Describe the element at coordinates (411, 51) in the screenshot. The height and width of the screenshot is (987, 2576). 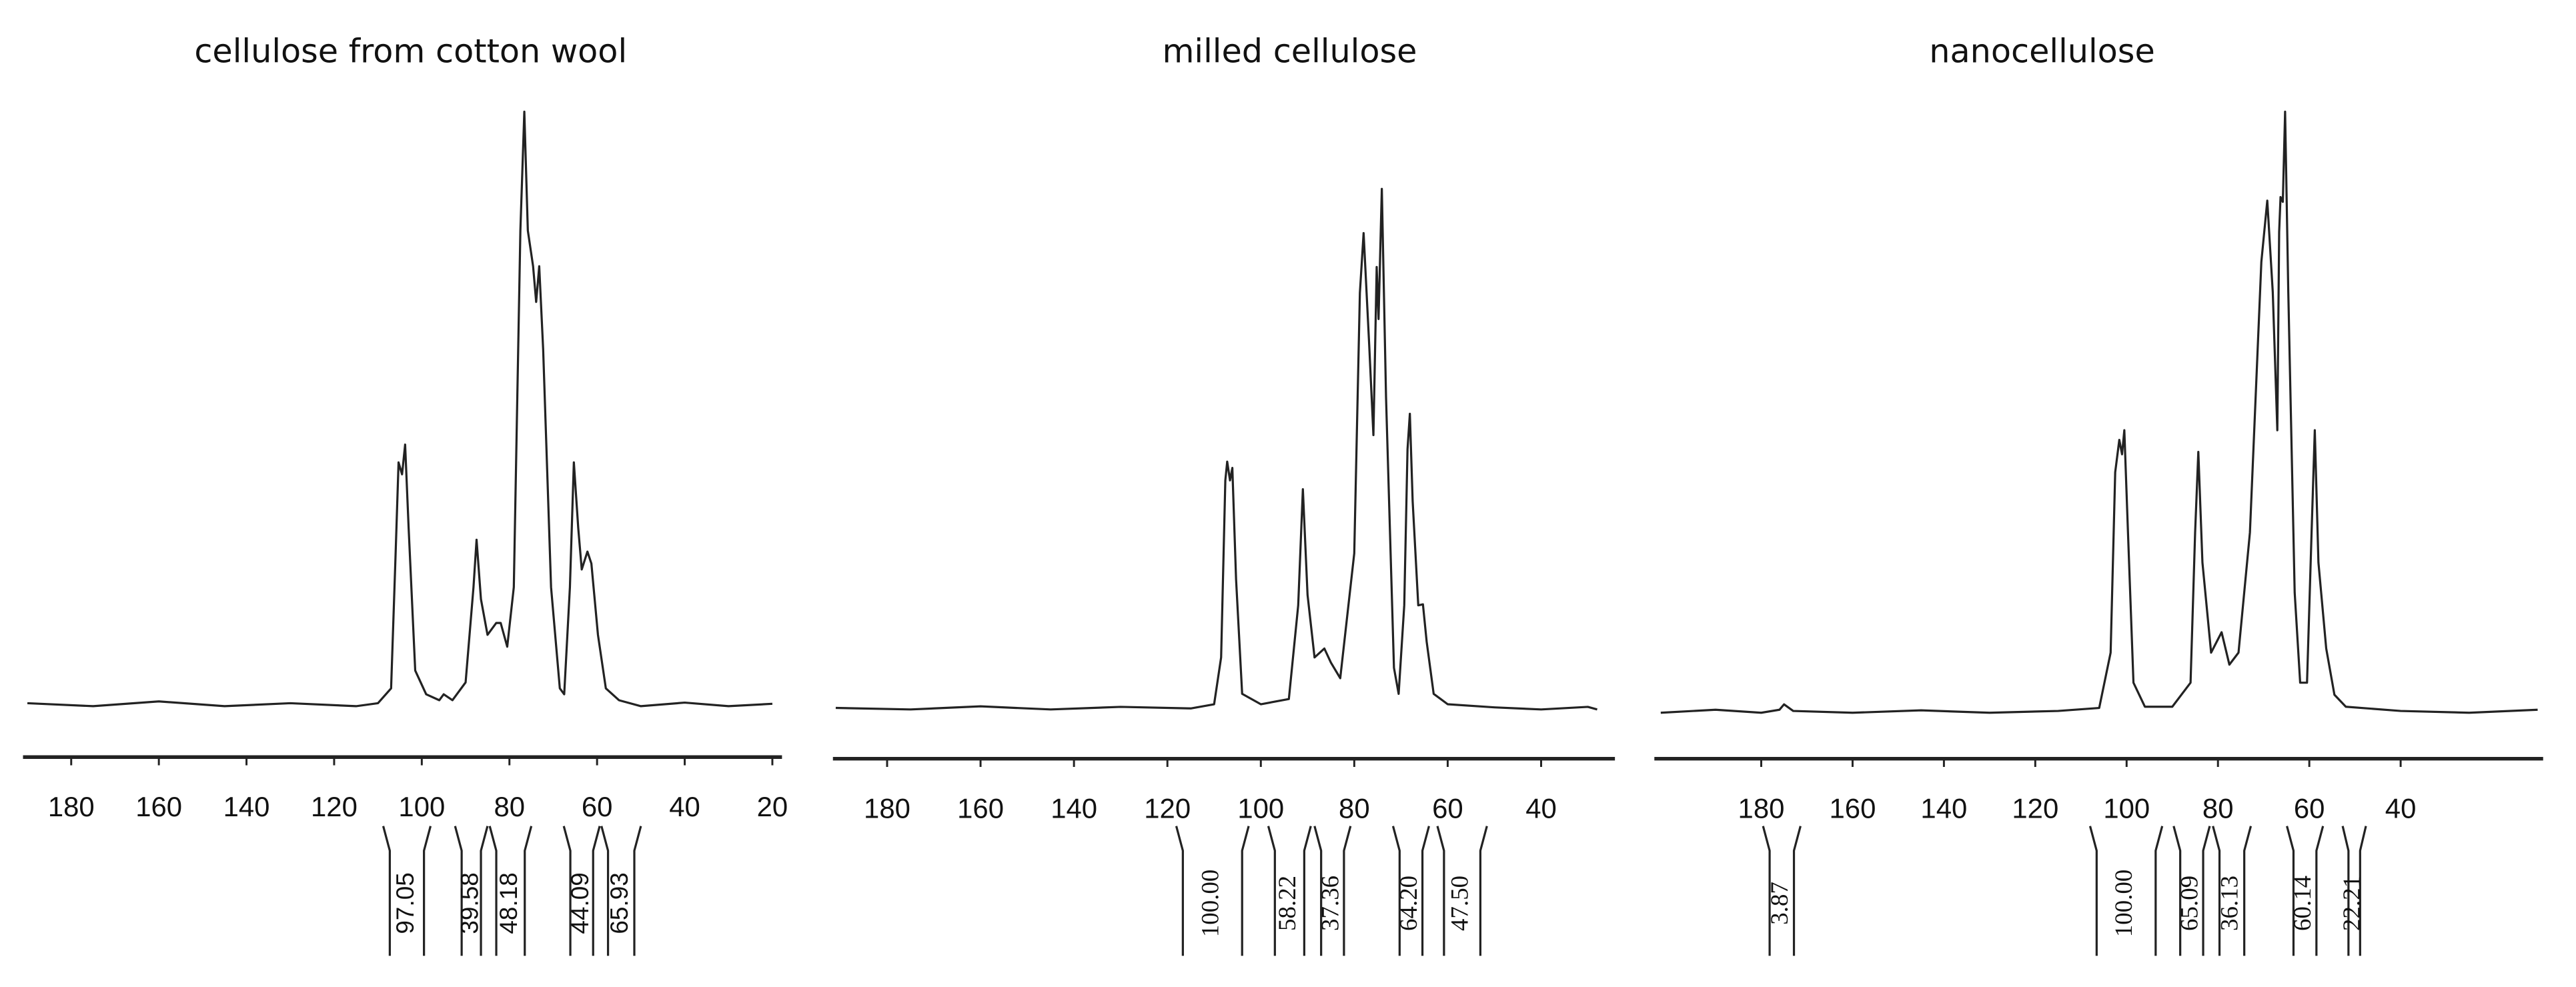
I see `chart-title: cellulose from cotton wool` at that location.